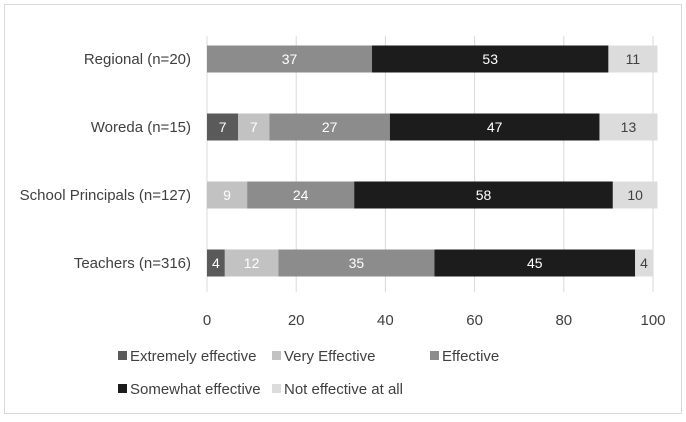 The image size is (686, 422). Describe the element at coordinates (385, 320) in the screenshot. I see `x-tick-label: 40` at that location.